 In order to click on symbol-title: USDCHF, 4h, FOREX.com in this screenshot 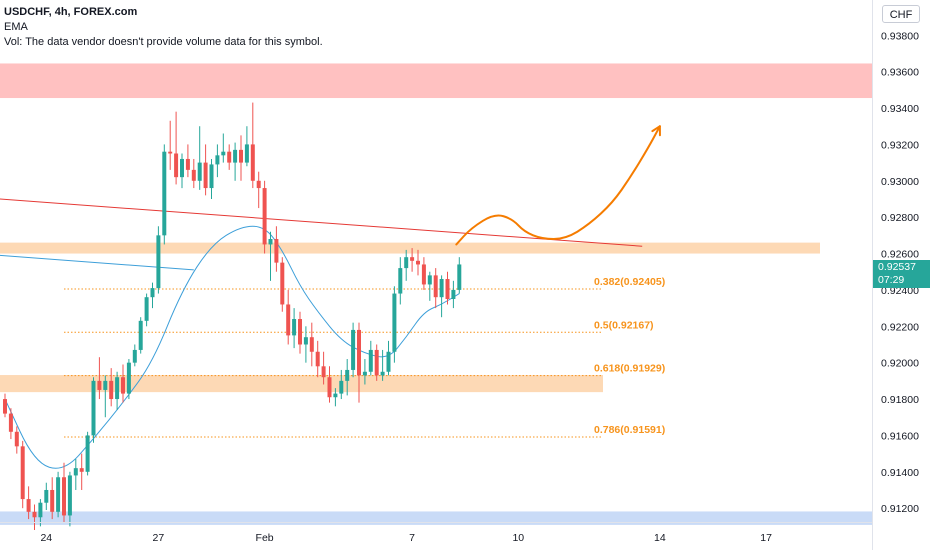, I will do `click(71, 12)`.